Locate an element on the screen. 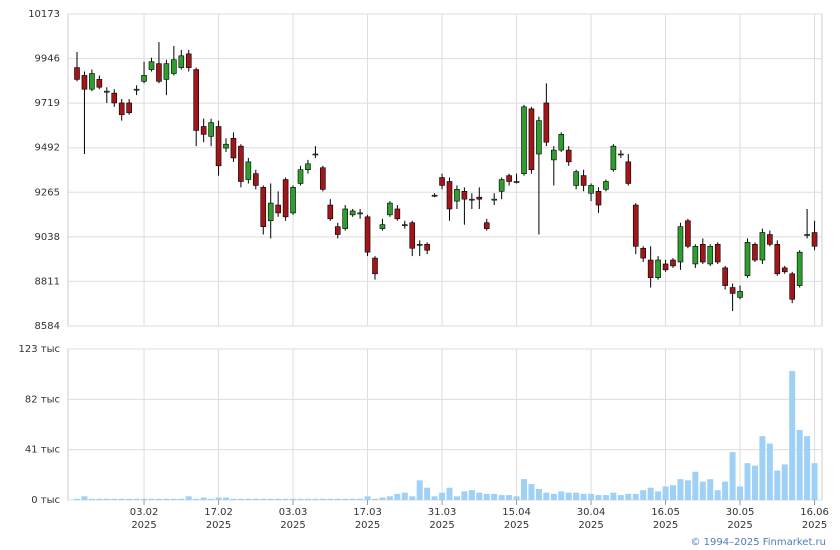 This screenshot has height=550, width=840. y-tick-label: 8811 is located at coordinates (47, 281).